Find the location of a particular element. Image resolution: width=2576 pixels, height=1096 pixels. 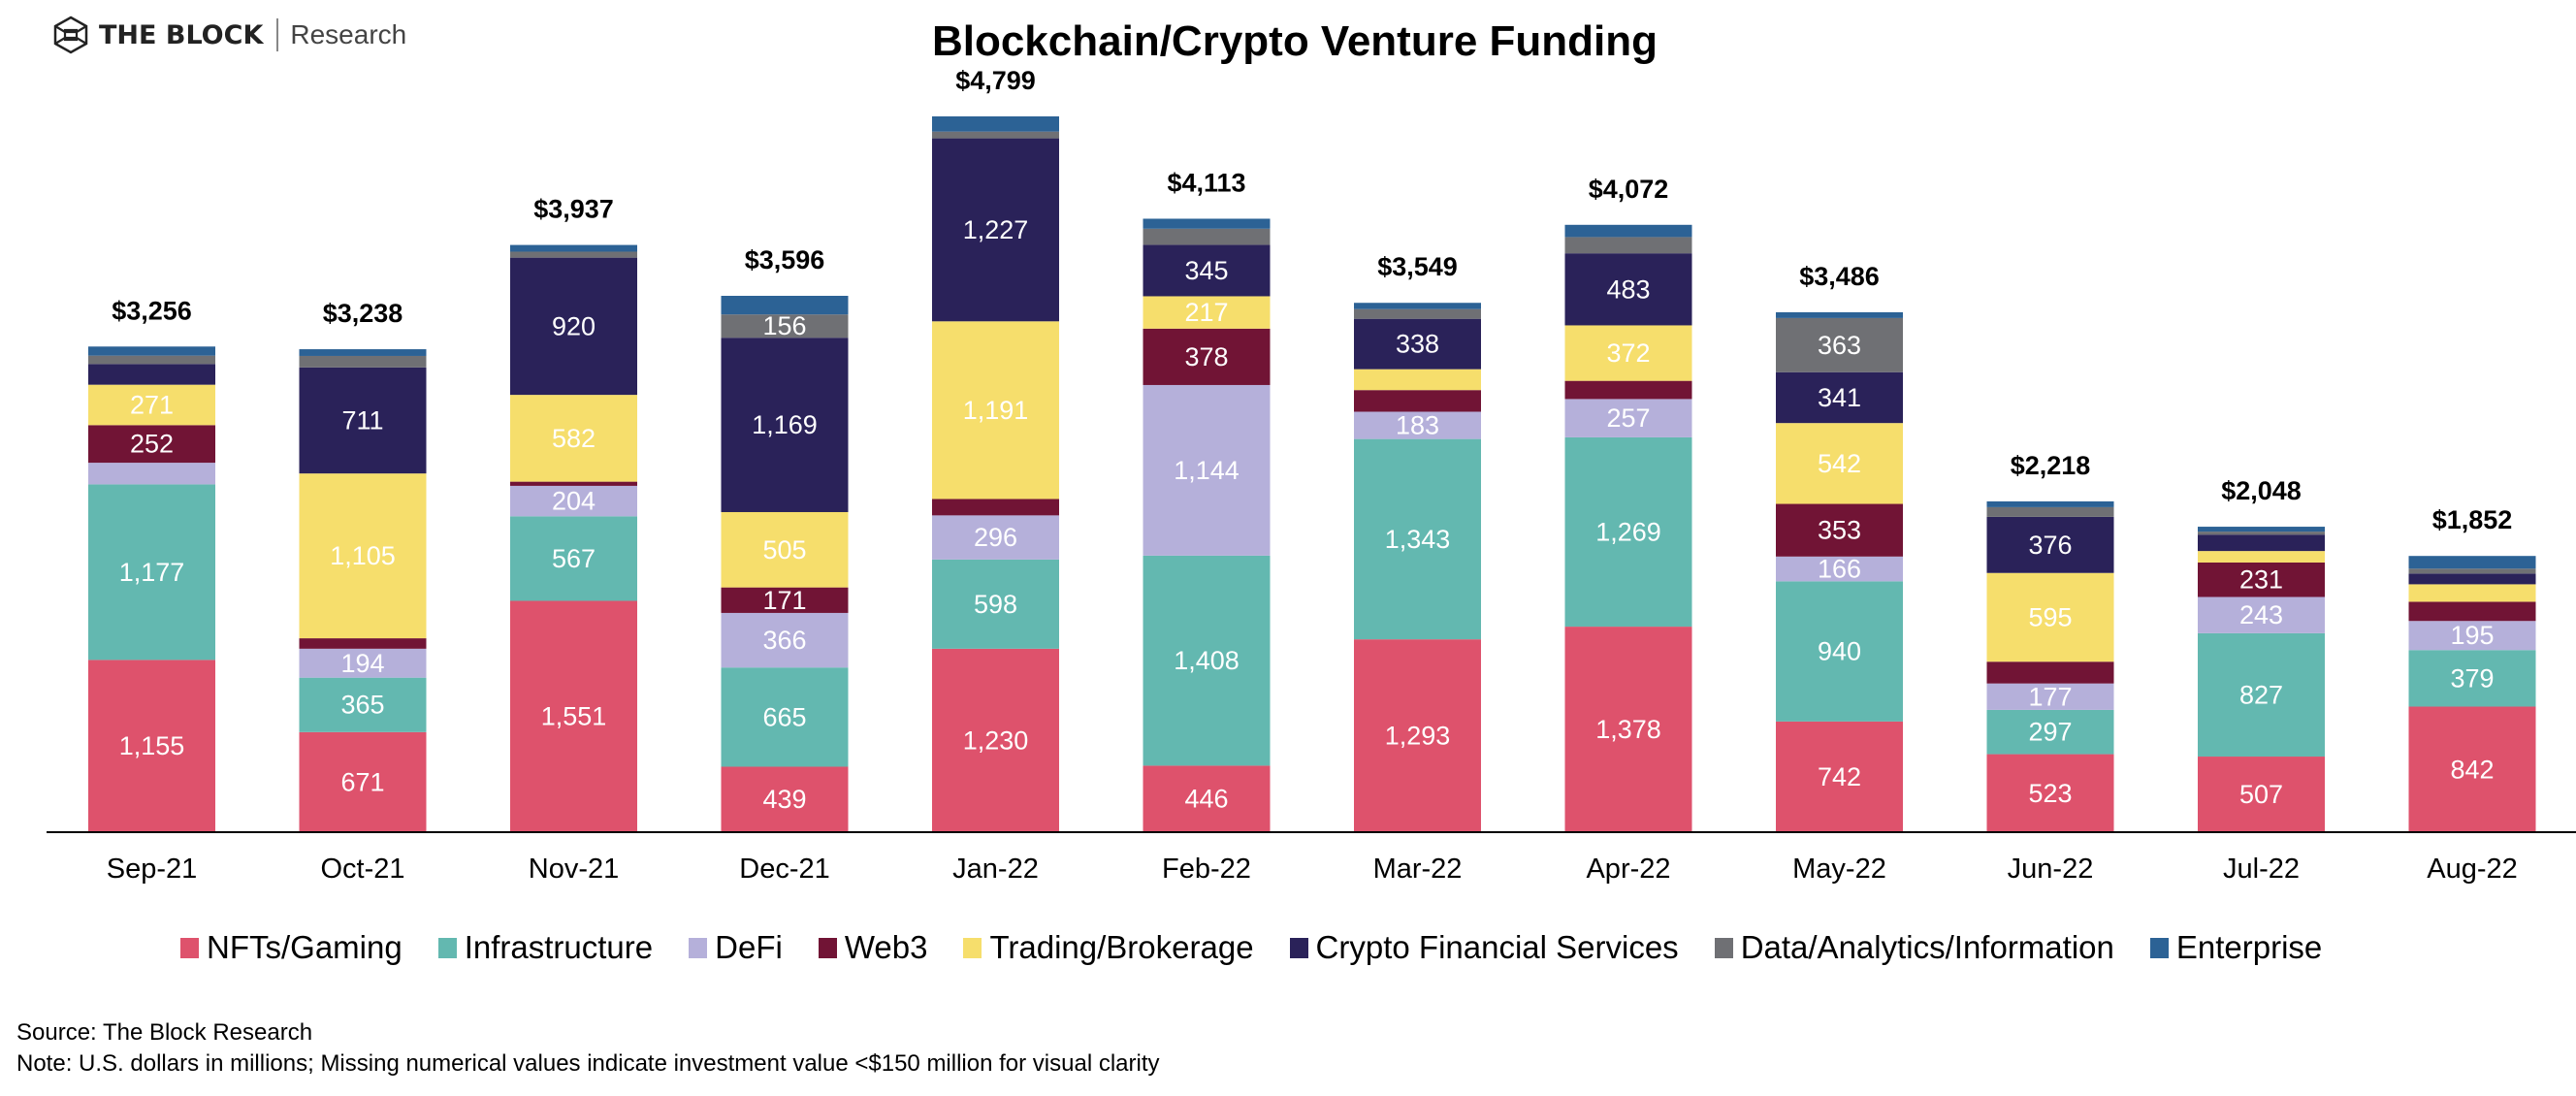

segment-value-label: 166 is located at coordinates (1839, 570).